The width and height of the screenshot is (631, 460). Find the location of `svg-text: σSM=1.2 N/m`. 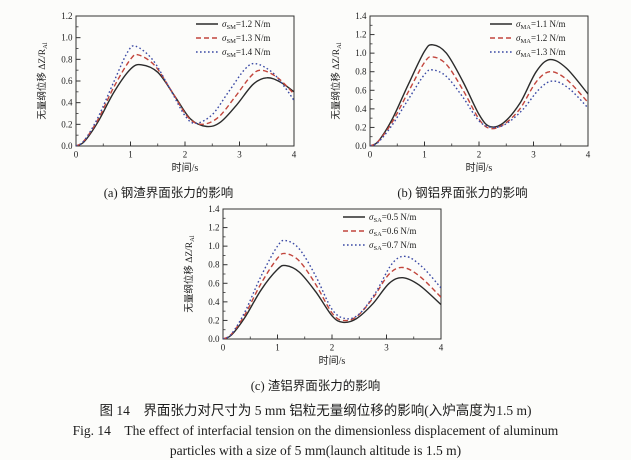

svg-text: σSM=1.2 N/m is located at coordinates (246, 25).